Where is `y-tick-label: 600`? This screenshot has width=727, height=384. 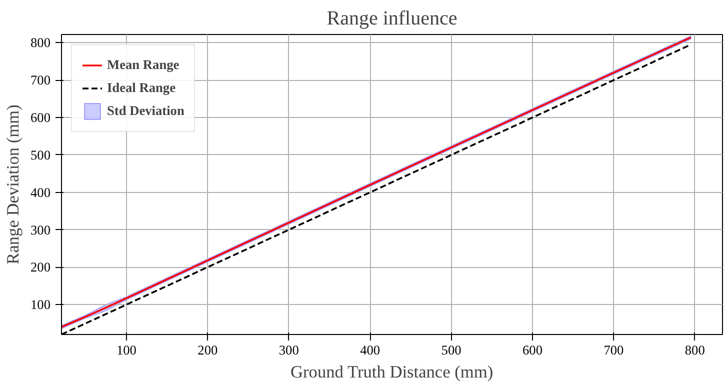 y-tick-label: 600 is located at coordinates (40, 118).